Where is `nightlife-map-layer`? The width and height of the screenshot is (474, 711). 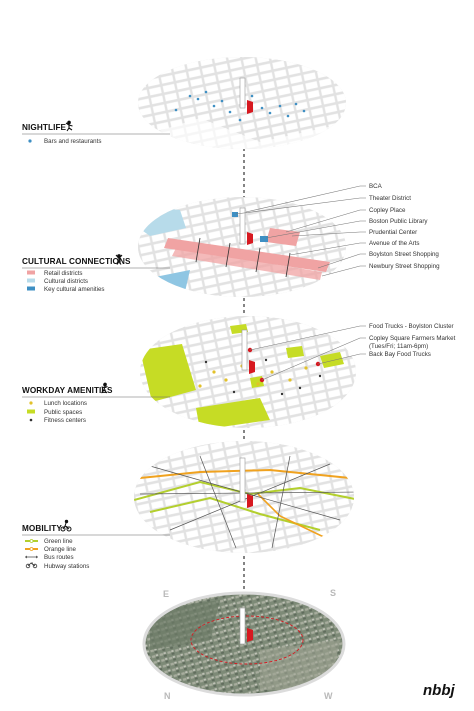
nightlife-map-layer is located at coordinates (242, 103).